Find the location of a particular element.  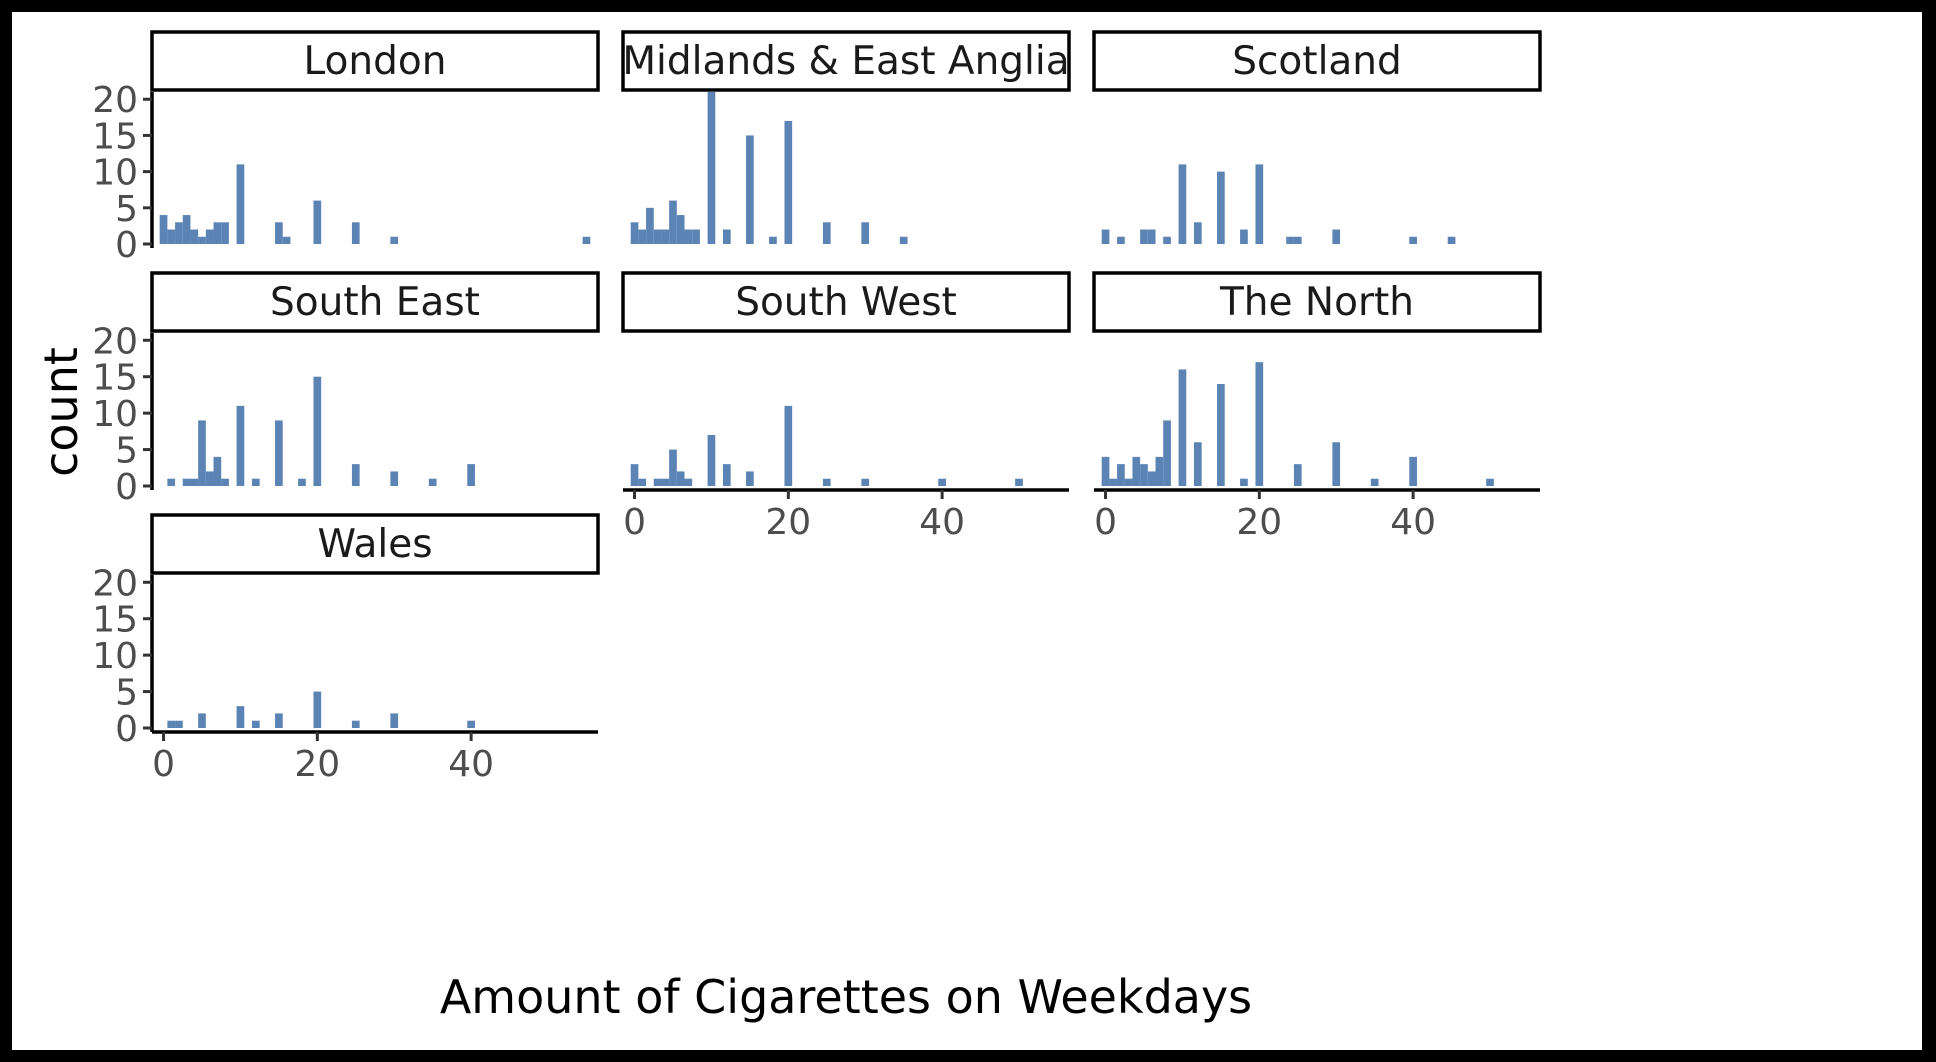

facet-label: Midlands & East Anglia is located at coordinates (845, 61).